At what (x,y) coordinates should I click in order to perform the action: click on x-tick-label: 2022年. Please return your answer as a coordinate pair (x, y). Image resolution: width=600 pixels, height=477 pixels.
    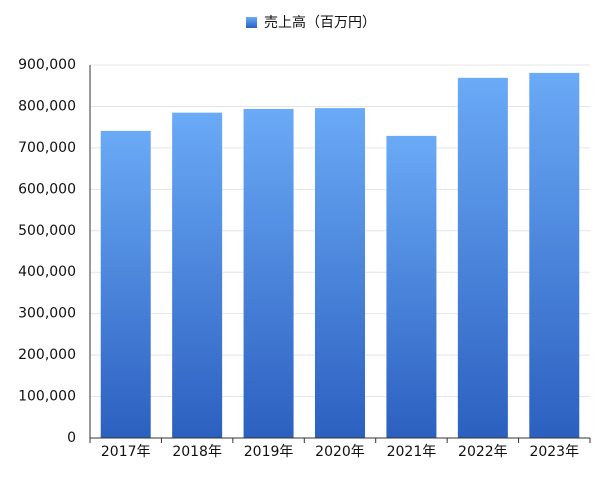
    Looking at the image, I should click on (483, 452).